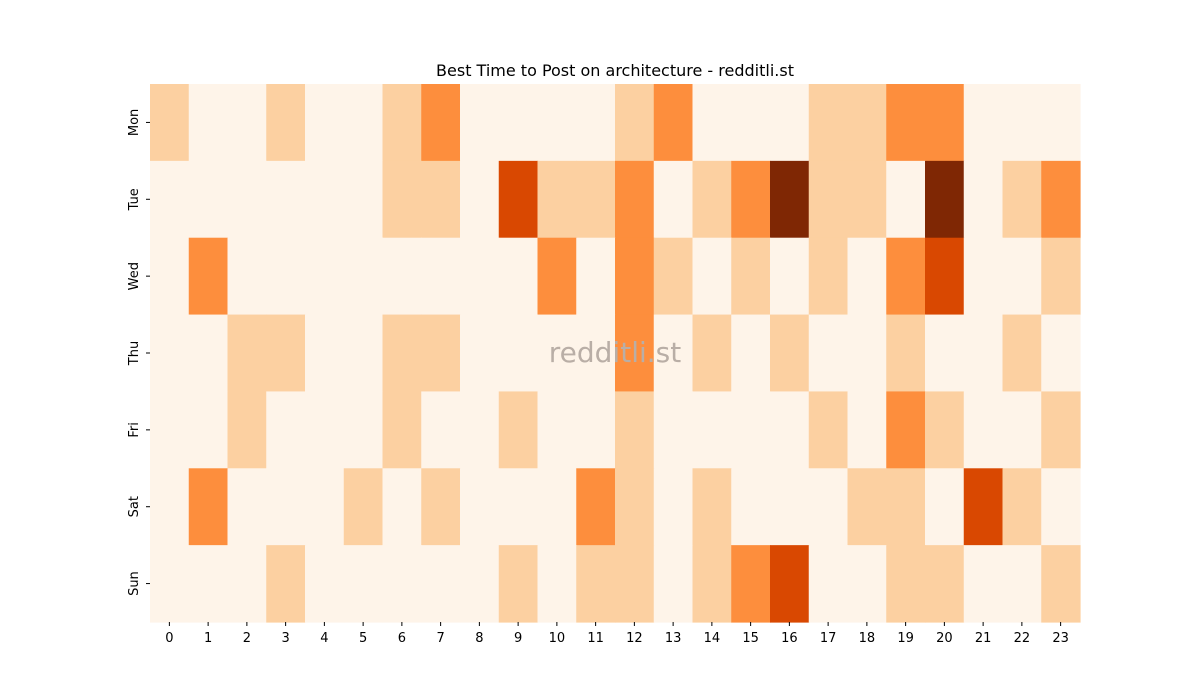 This screenshot has height=700, width=1200. I want to click on x-tick-label: 17, so click(828, 638).